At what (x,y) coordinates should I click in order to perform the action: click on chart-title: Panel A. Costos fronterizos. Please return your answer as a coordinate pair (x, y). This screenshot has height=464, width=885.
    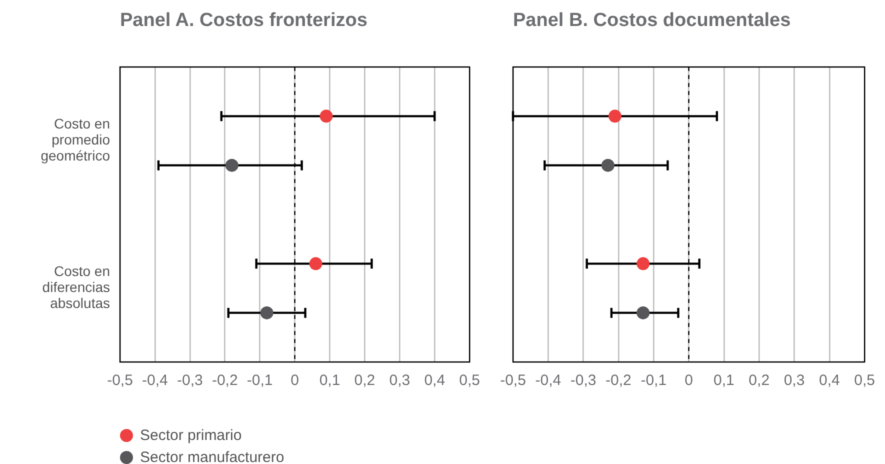
    Looking at the image, I should click on (244, 21).